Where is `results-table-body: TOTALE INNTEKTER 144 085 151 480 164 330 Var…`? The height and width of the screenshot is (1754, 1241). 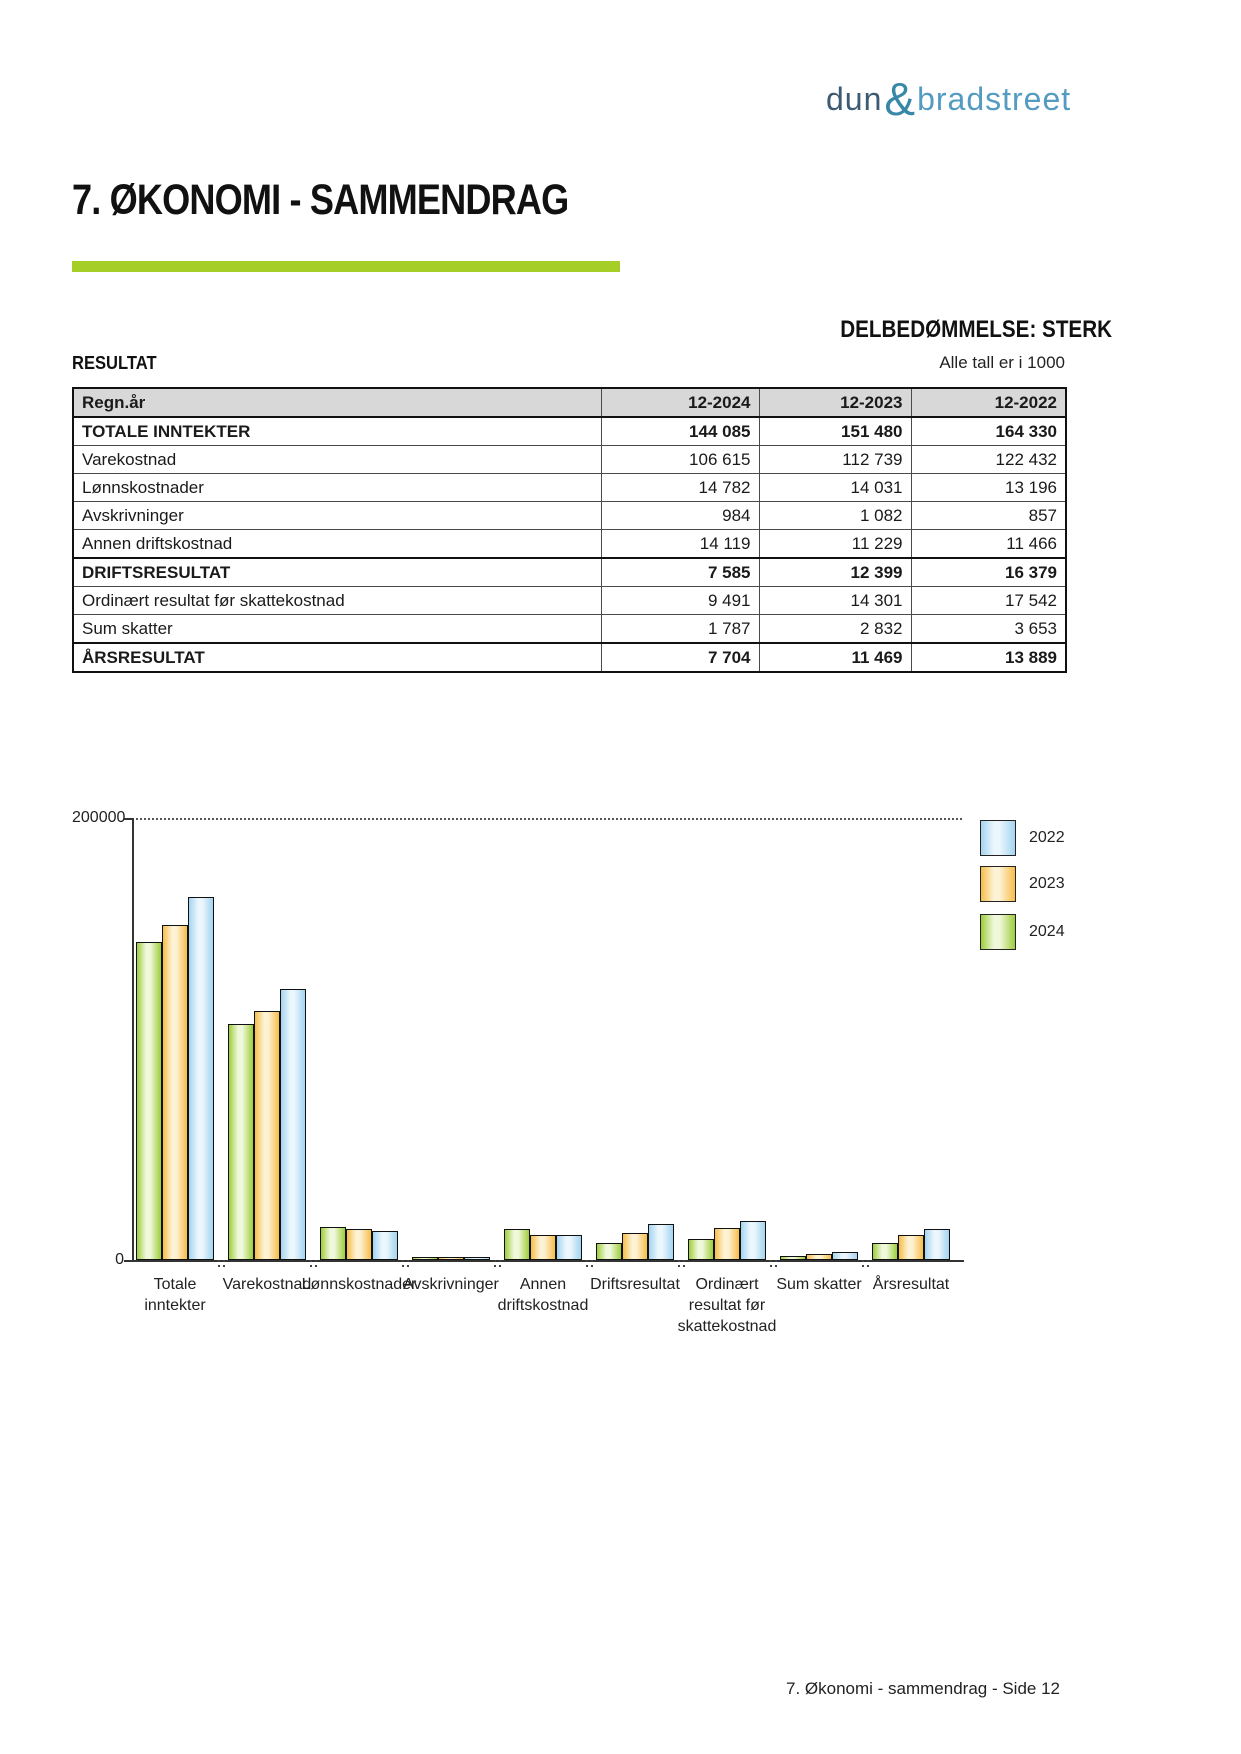
results-table-body: TOTALE INNTEKTER 144 085 151 480 164 330 Var… is located at coordinates (569, 544).